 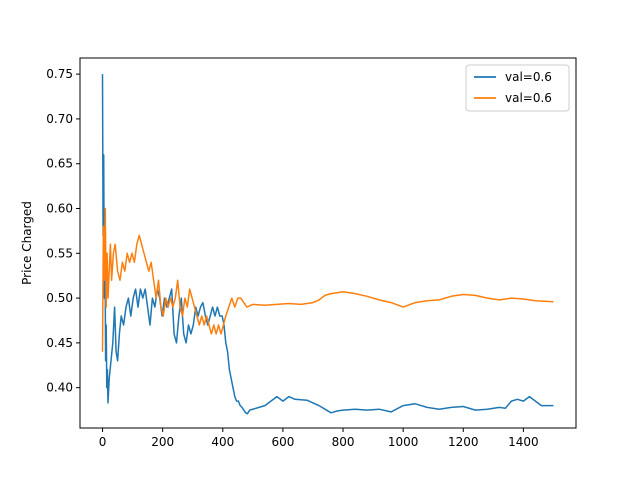 What do you see at coordinates (103, 442) in the screenshot?
I see `x-tick-label: 0` at bounding box center [103, 442].